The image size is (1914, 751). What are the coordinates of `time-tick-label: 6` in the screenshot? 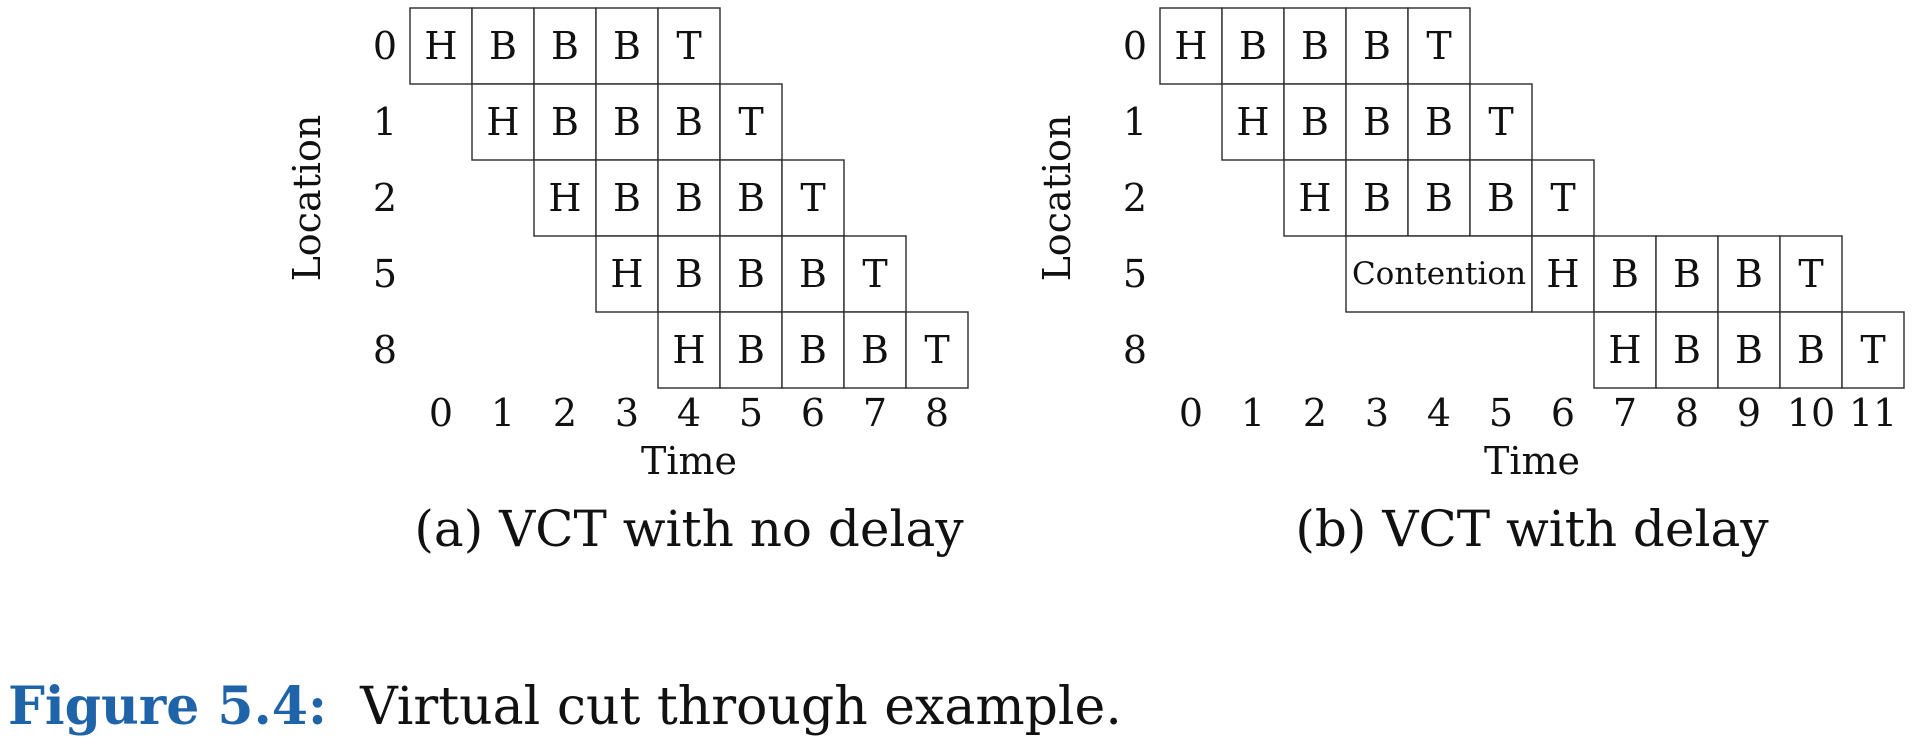 It's located at (813, 413).